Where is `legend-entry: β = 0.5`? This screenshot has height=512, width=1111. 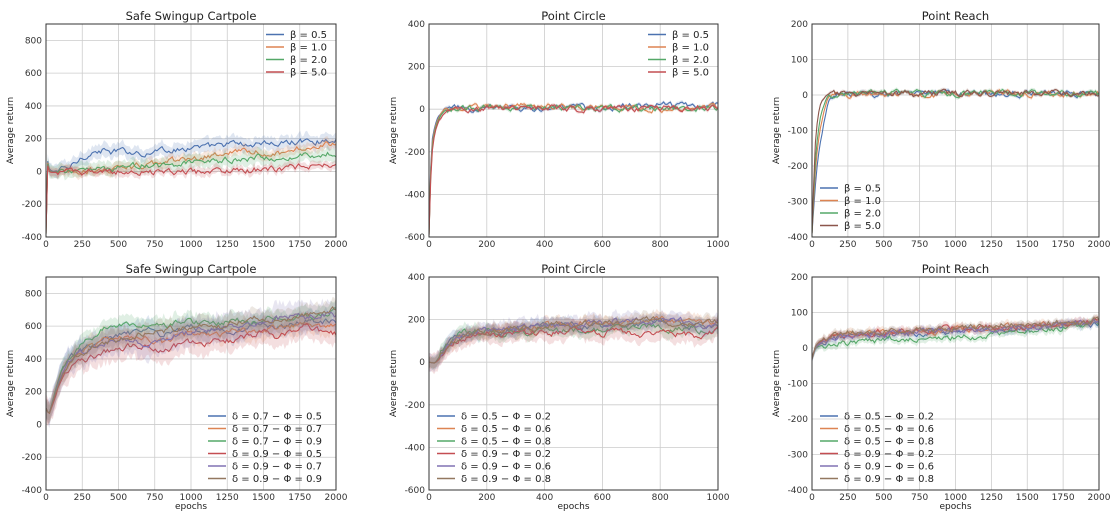 legend-entry: β = 0.5 is located at coordinates (862, 189).